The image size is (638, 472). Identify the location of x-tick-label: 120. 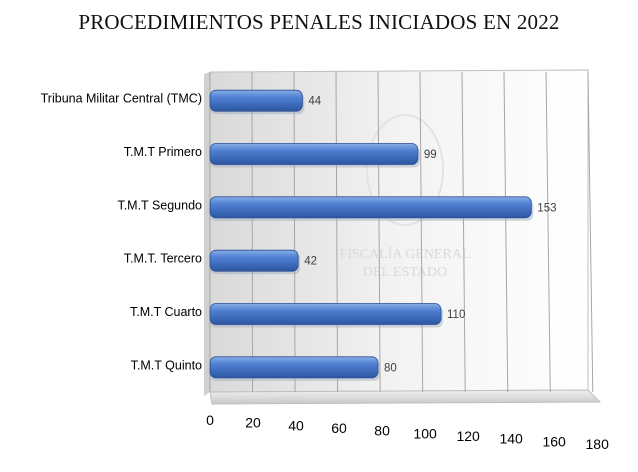
(468, 436).